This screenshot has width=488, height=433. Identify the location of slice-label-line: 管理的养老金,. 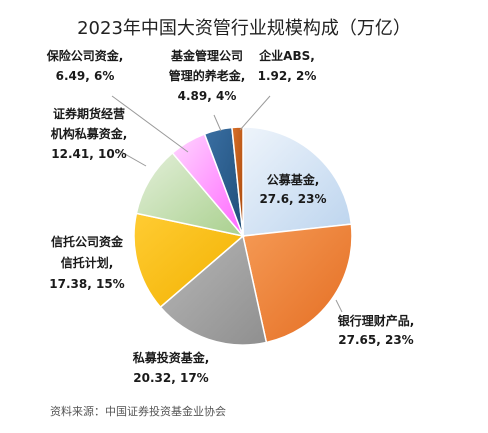
(207, 75).